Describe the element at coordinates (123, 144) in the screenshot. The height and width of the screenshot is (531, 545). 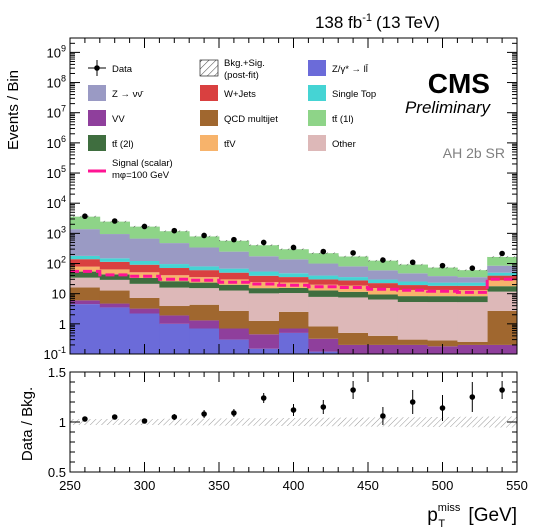
I see `legend-label: tt̄ (2l)` at that location.